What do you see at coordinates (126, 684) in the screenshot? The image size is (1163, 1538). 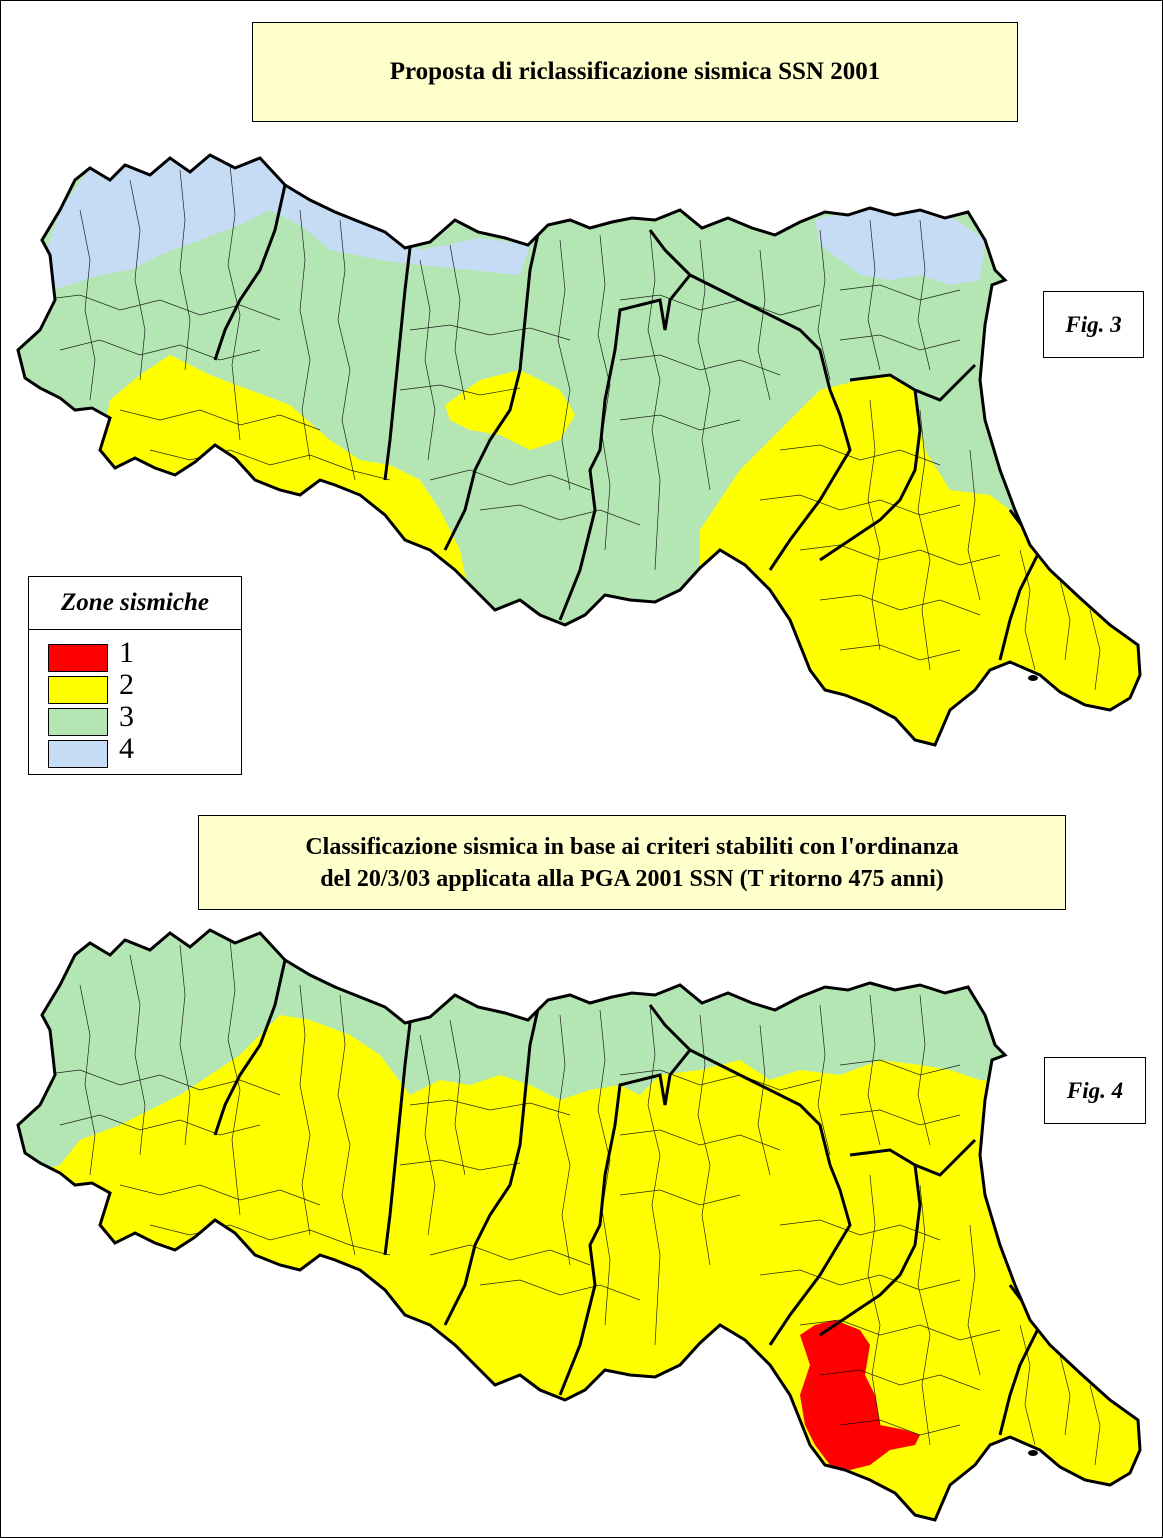 I see `legend-label-zone2: 2` at bounding box center [126, 684].